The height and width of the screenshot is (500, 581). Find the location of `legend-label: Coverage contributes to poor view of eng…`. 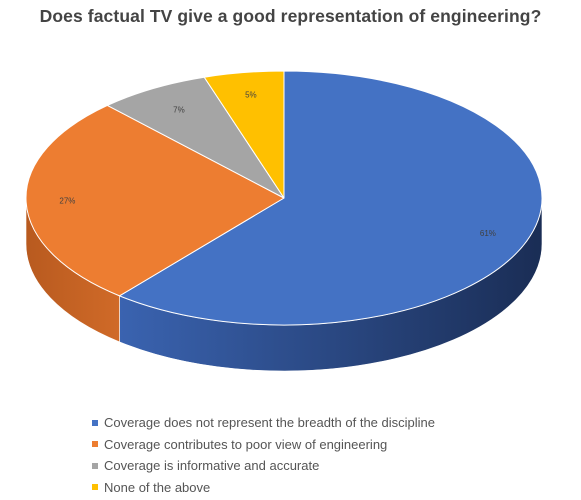

legend-label: Coverage contributes to poor view of eng… is located at coordinates (246, 444).